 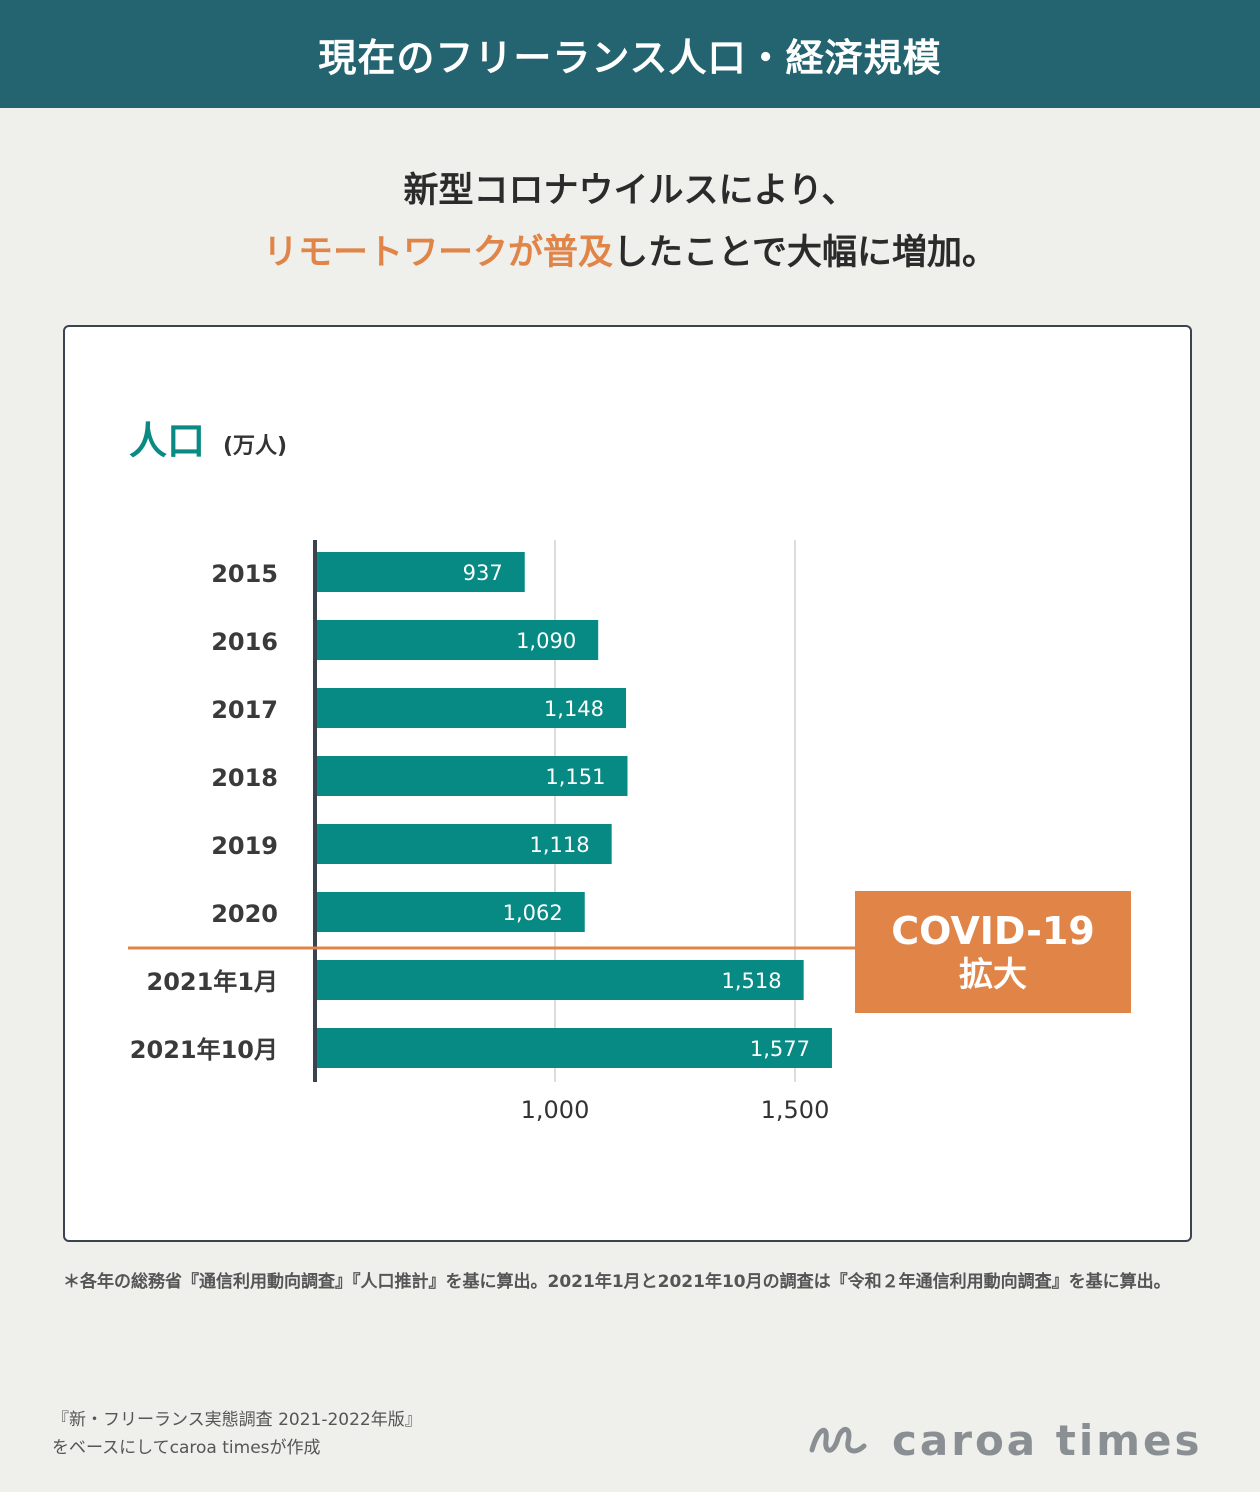 I want to click on category-label: 2021年10月, so click(x=204, y=1050).